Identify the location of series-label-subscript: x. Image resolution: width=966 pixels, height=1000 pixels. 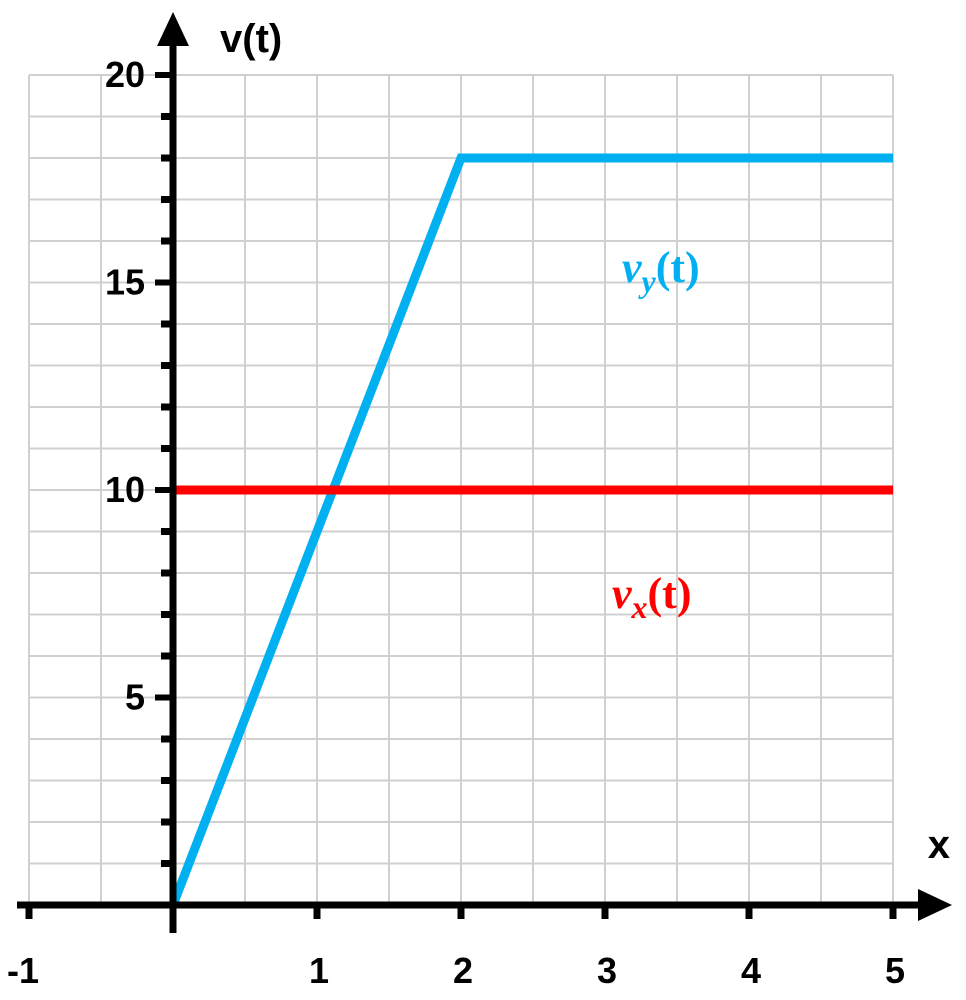
(639, 607).